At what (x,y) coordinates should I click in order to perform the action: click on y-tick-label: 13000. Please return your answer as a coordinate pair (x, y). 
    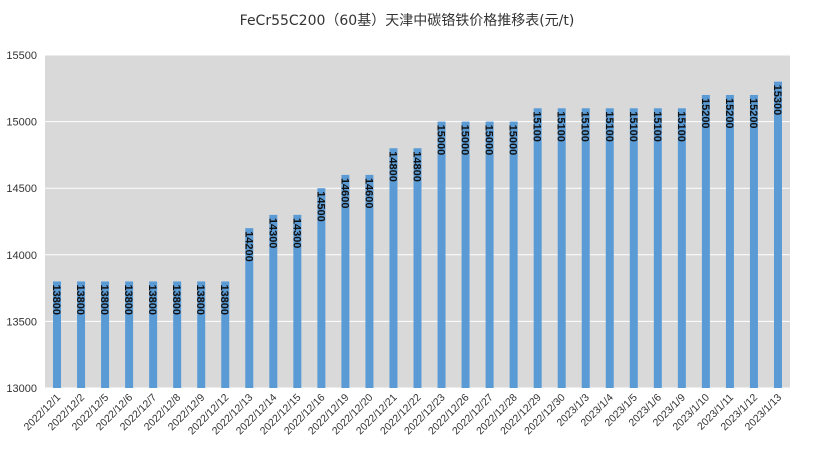
    Looking at the image, I should click on (21, 389).